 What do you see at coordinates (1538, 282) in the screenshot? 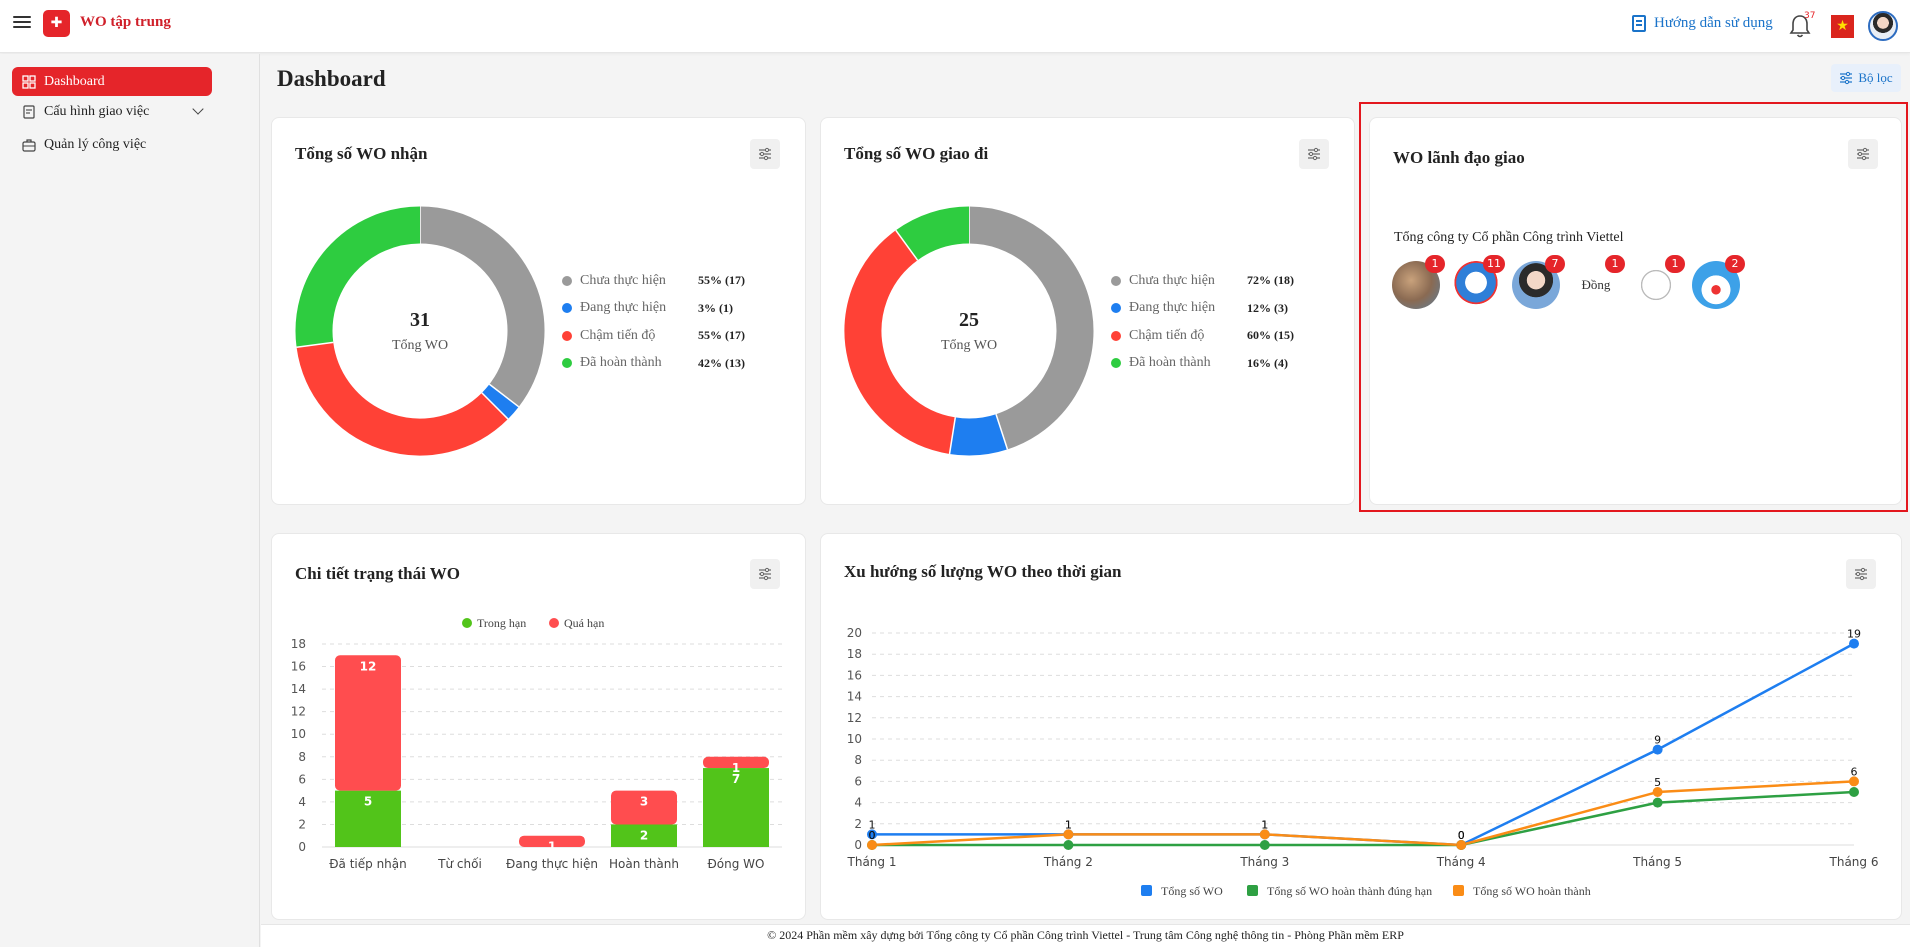
I see `leader-avatar: 7` at bounding box center [1538, 282].